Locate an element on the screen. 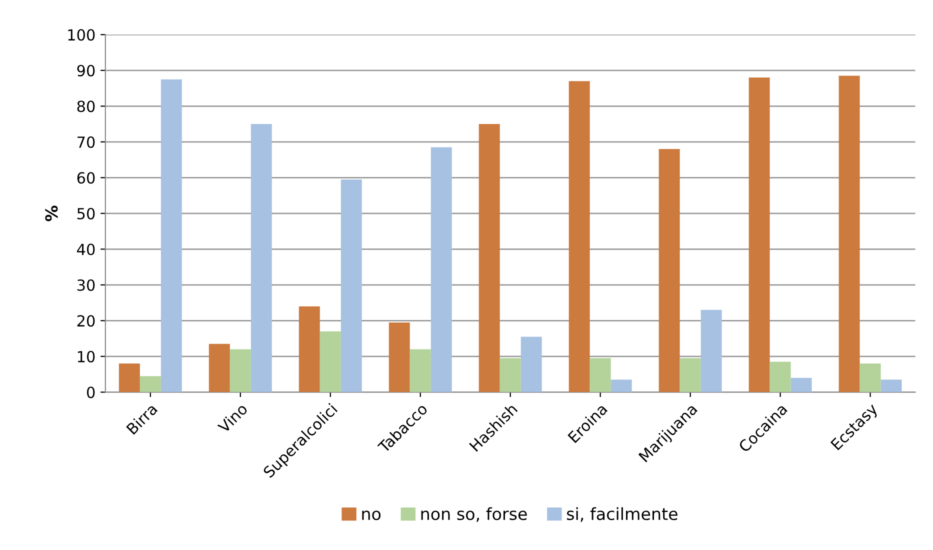 The height and width of the screenshot is (550, 933). y-tick-label: 0 is located at coordinates (90, 392).